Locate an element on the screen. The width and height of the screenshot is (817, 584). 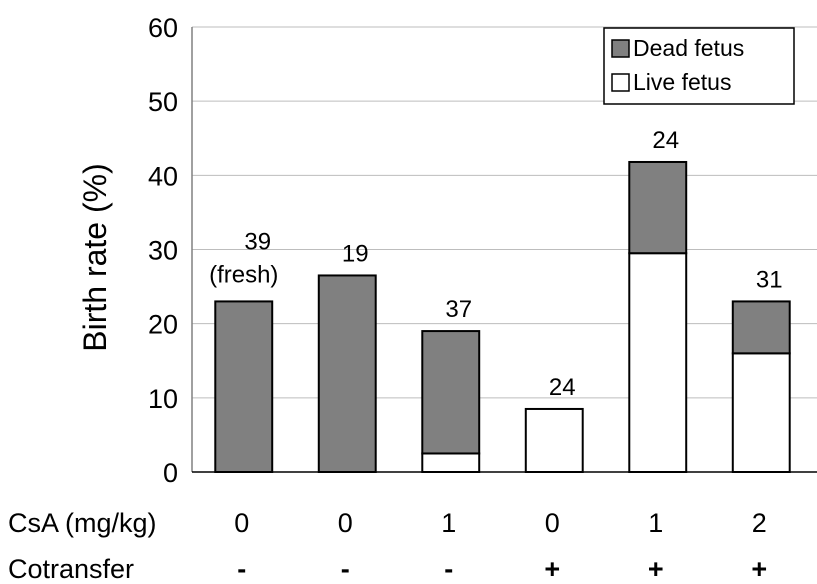
bar-count-label-4: 24 is located at coordinates (562, 387).